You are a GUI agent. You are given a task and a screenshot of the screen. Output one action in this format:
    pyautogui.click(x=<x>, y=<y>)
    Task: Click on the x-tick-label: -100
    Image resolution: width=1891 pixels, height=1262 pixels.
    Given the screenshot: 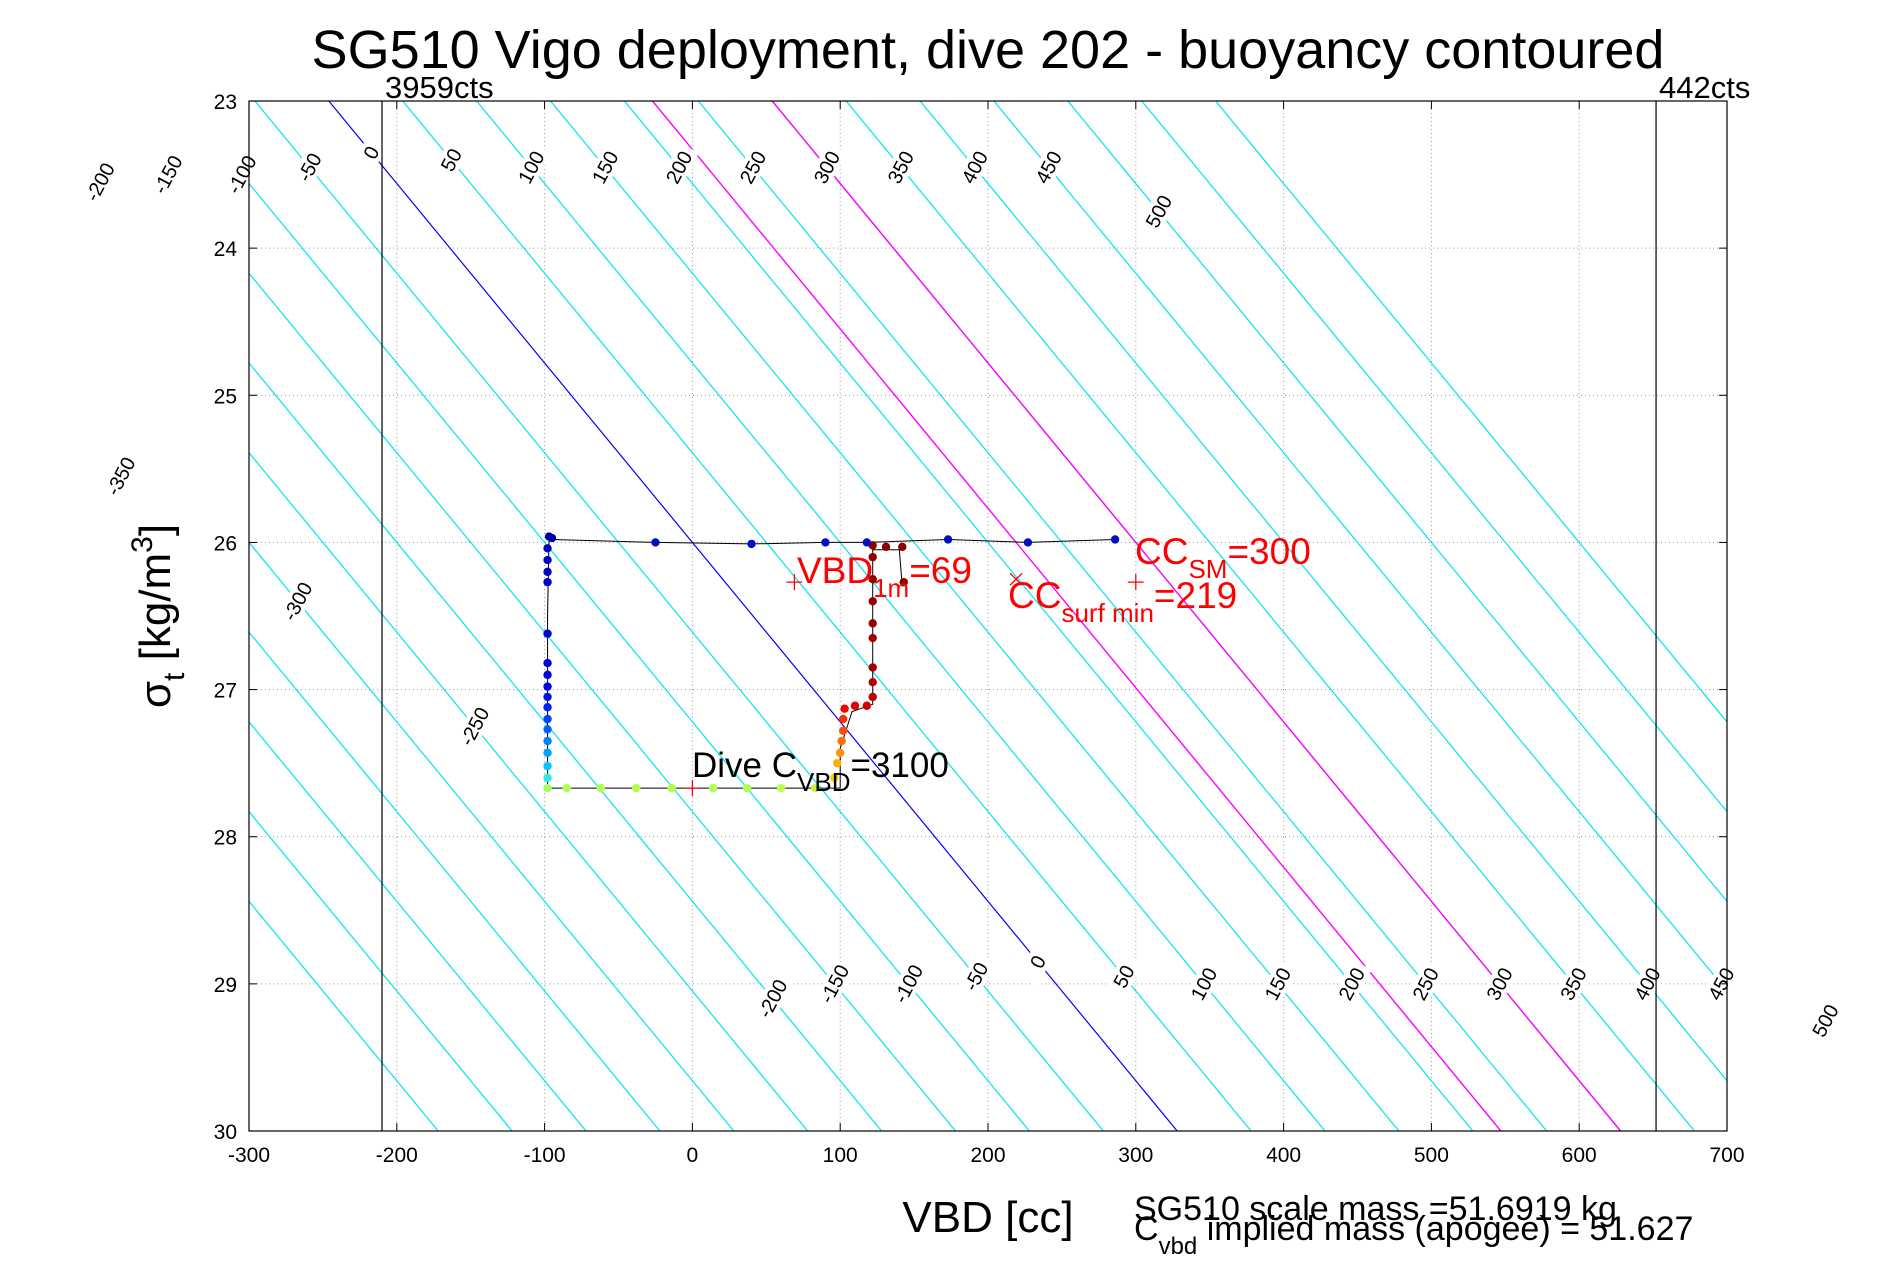 What is the action you would take?
    pyautogui.click(x=545, y=1155)
    